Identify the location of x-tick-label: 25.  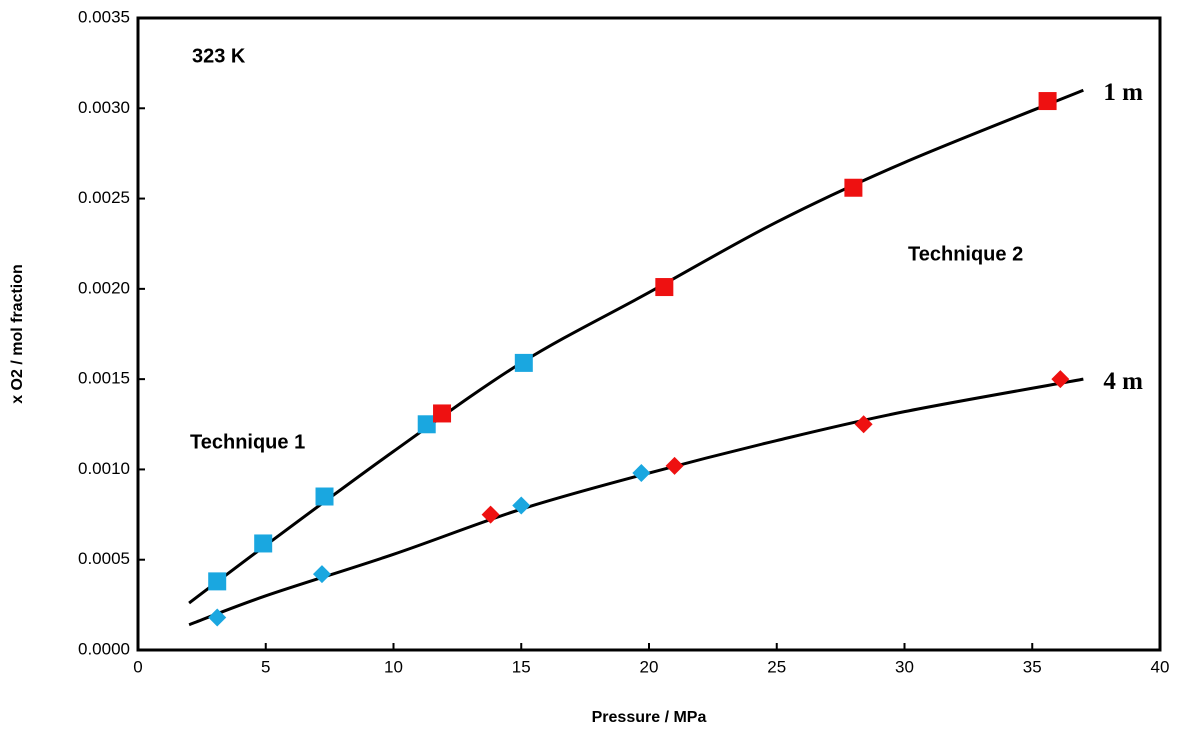
(776, 666).